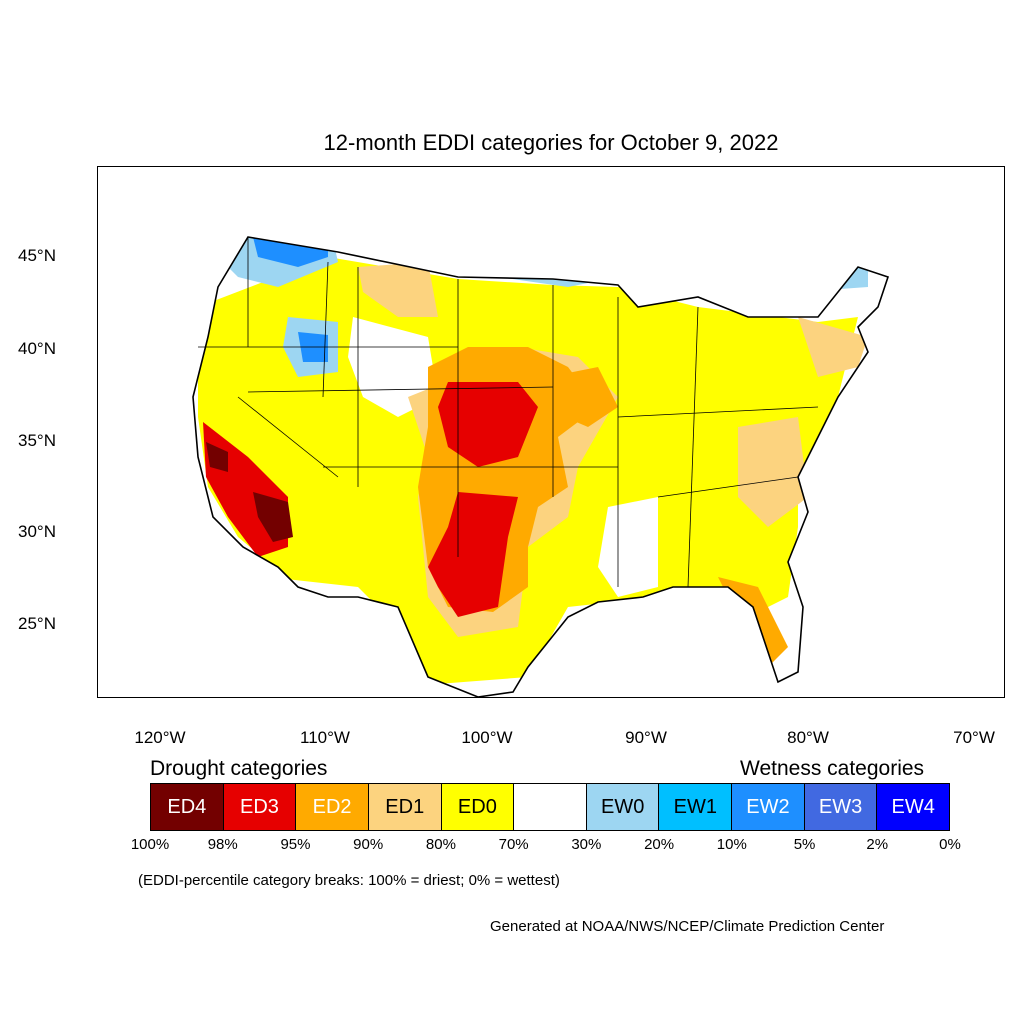 The width and height of the screenshot is (1024, 1024). Describe the element at coordinates (488, 424) in the screenshot. I see `ed3-region` at that location.